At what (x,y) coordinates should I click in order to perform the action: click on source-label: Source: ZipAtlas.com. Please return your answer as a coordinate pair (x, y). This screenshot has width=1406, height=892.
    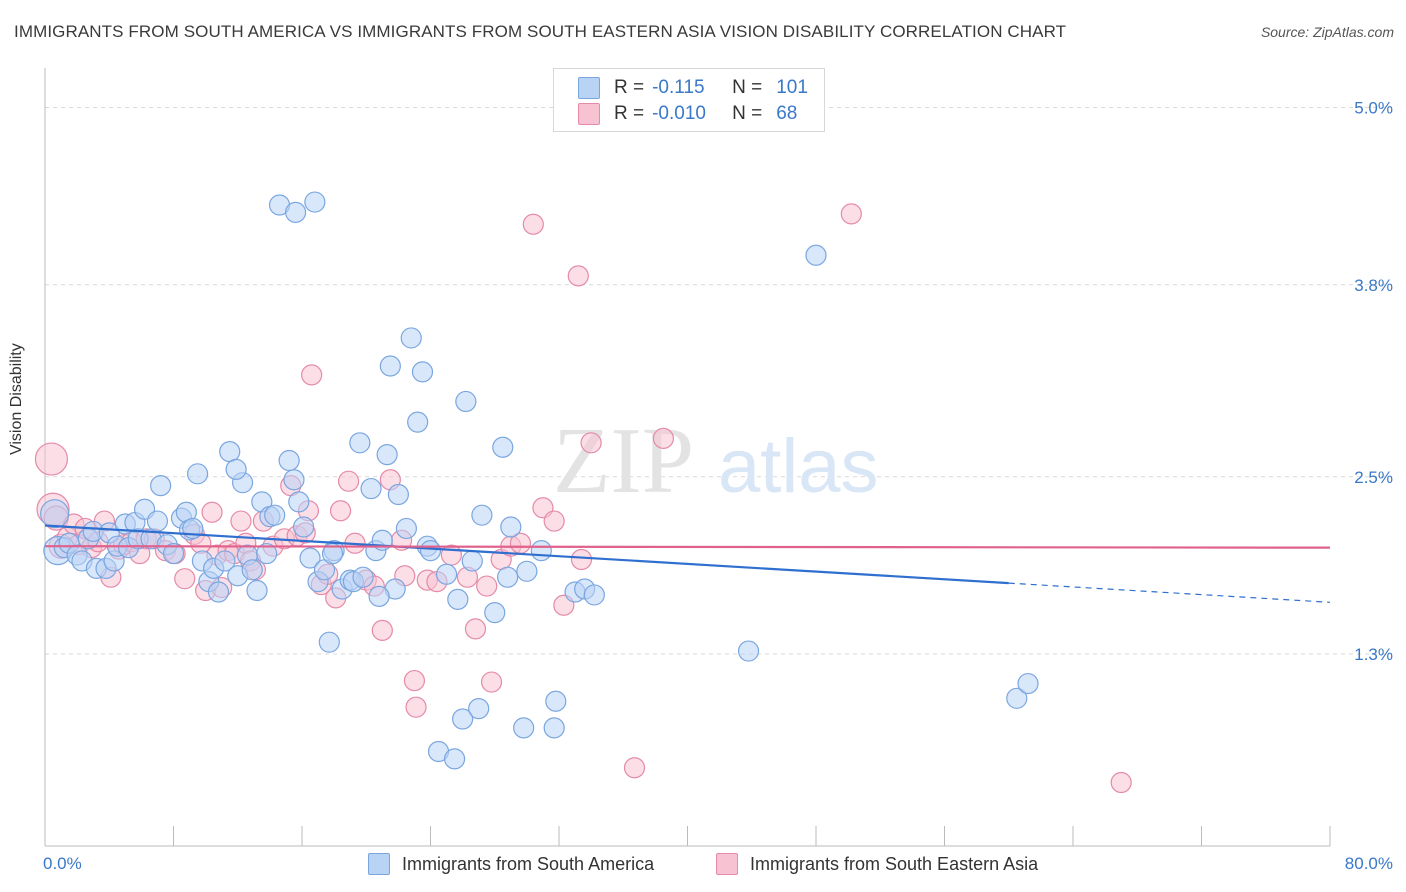
    Looking at the image, I should click on (1327, 32).